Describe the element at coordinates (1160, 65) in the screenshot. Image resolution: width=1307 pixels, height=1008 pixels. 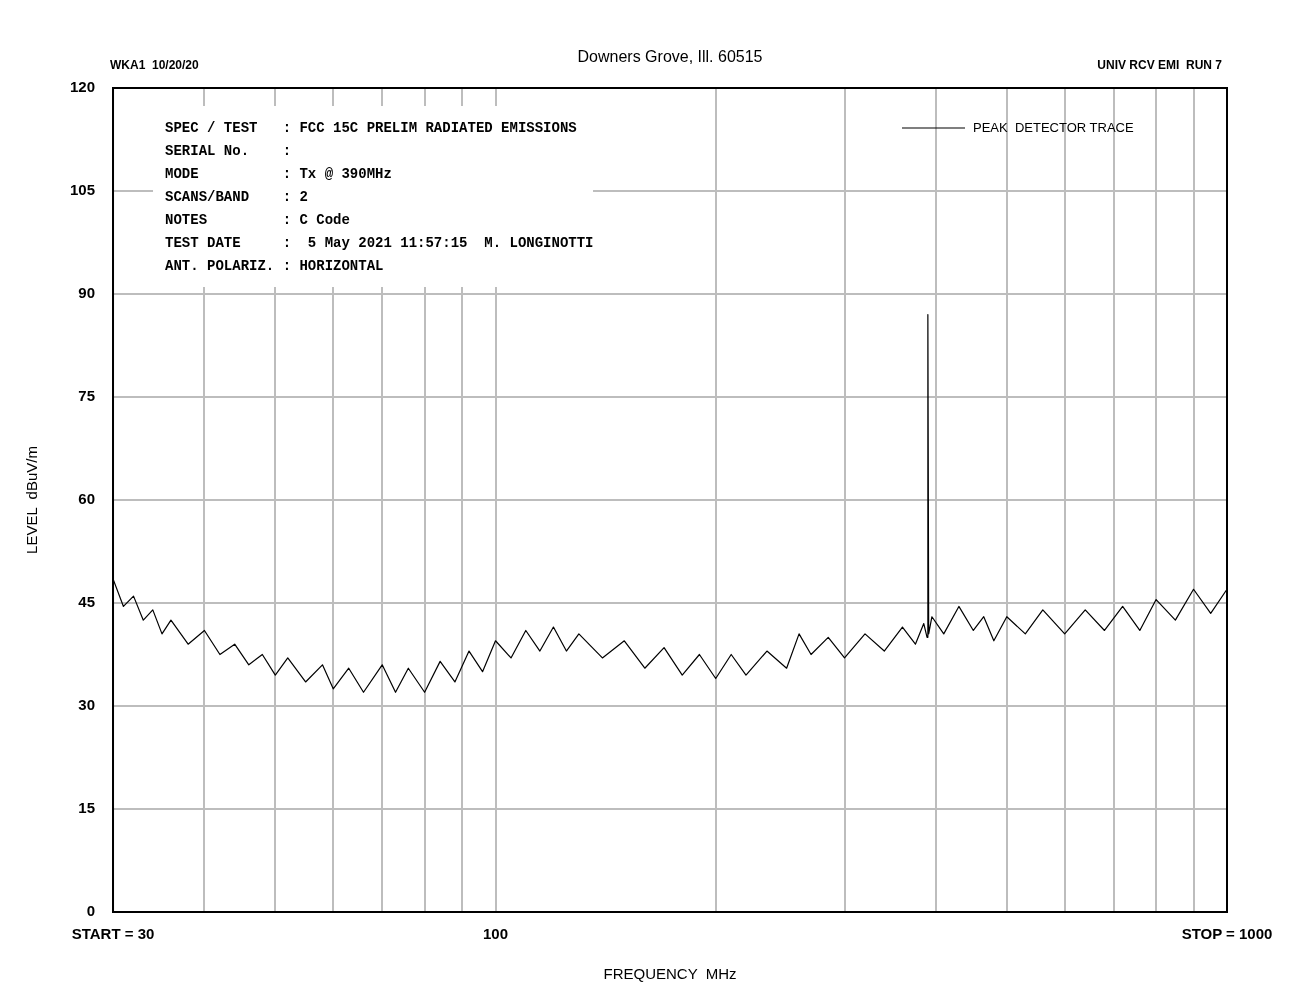
I see `text: UNIV RCV EMI RUN 7` at that location.